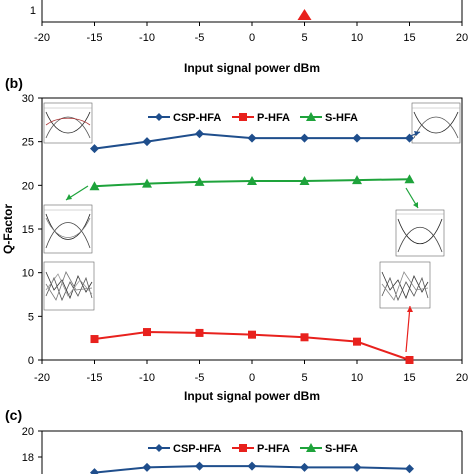 Image resolution: width=474 pixels, height=474 pixels. What do you see at coordinates (28, 458) in the screenshot?
I see `panel-c-y-tick-label: 18` at bounding box center [28, 458].